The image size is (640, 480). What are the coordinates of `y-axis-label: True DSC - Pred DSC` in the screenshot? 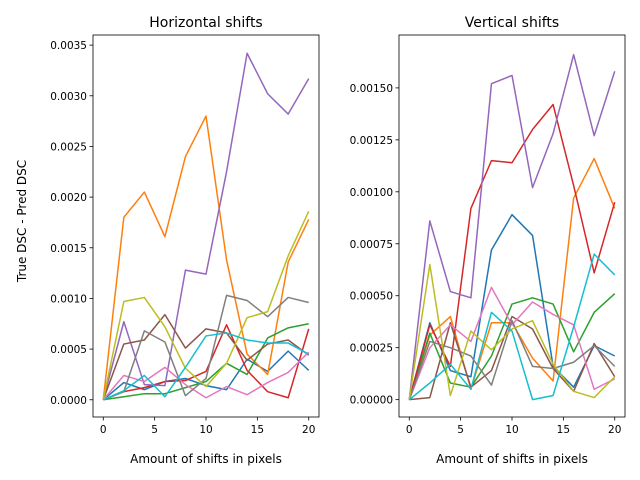 It's located at (22, 221).